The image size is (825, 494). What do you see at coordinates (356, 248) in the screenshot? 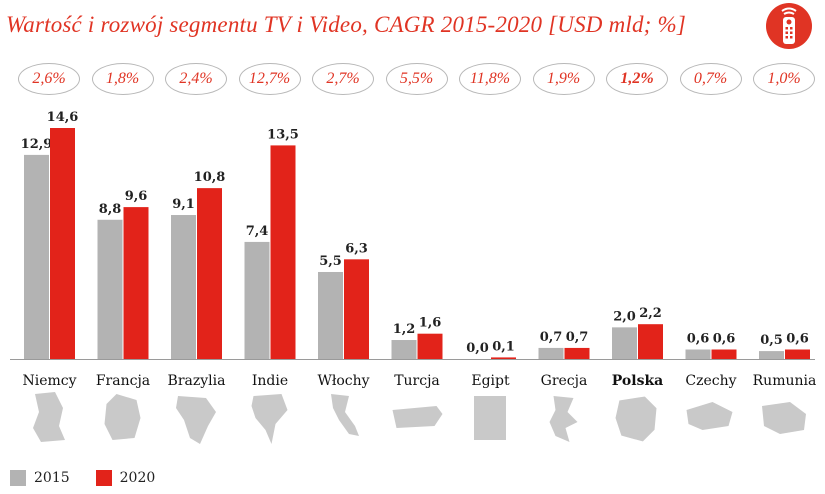
I see `data-label-2020-wlochy: 6,3` at bounding box center [356, 248].